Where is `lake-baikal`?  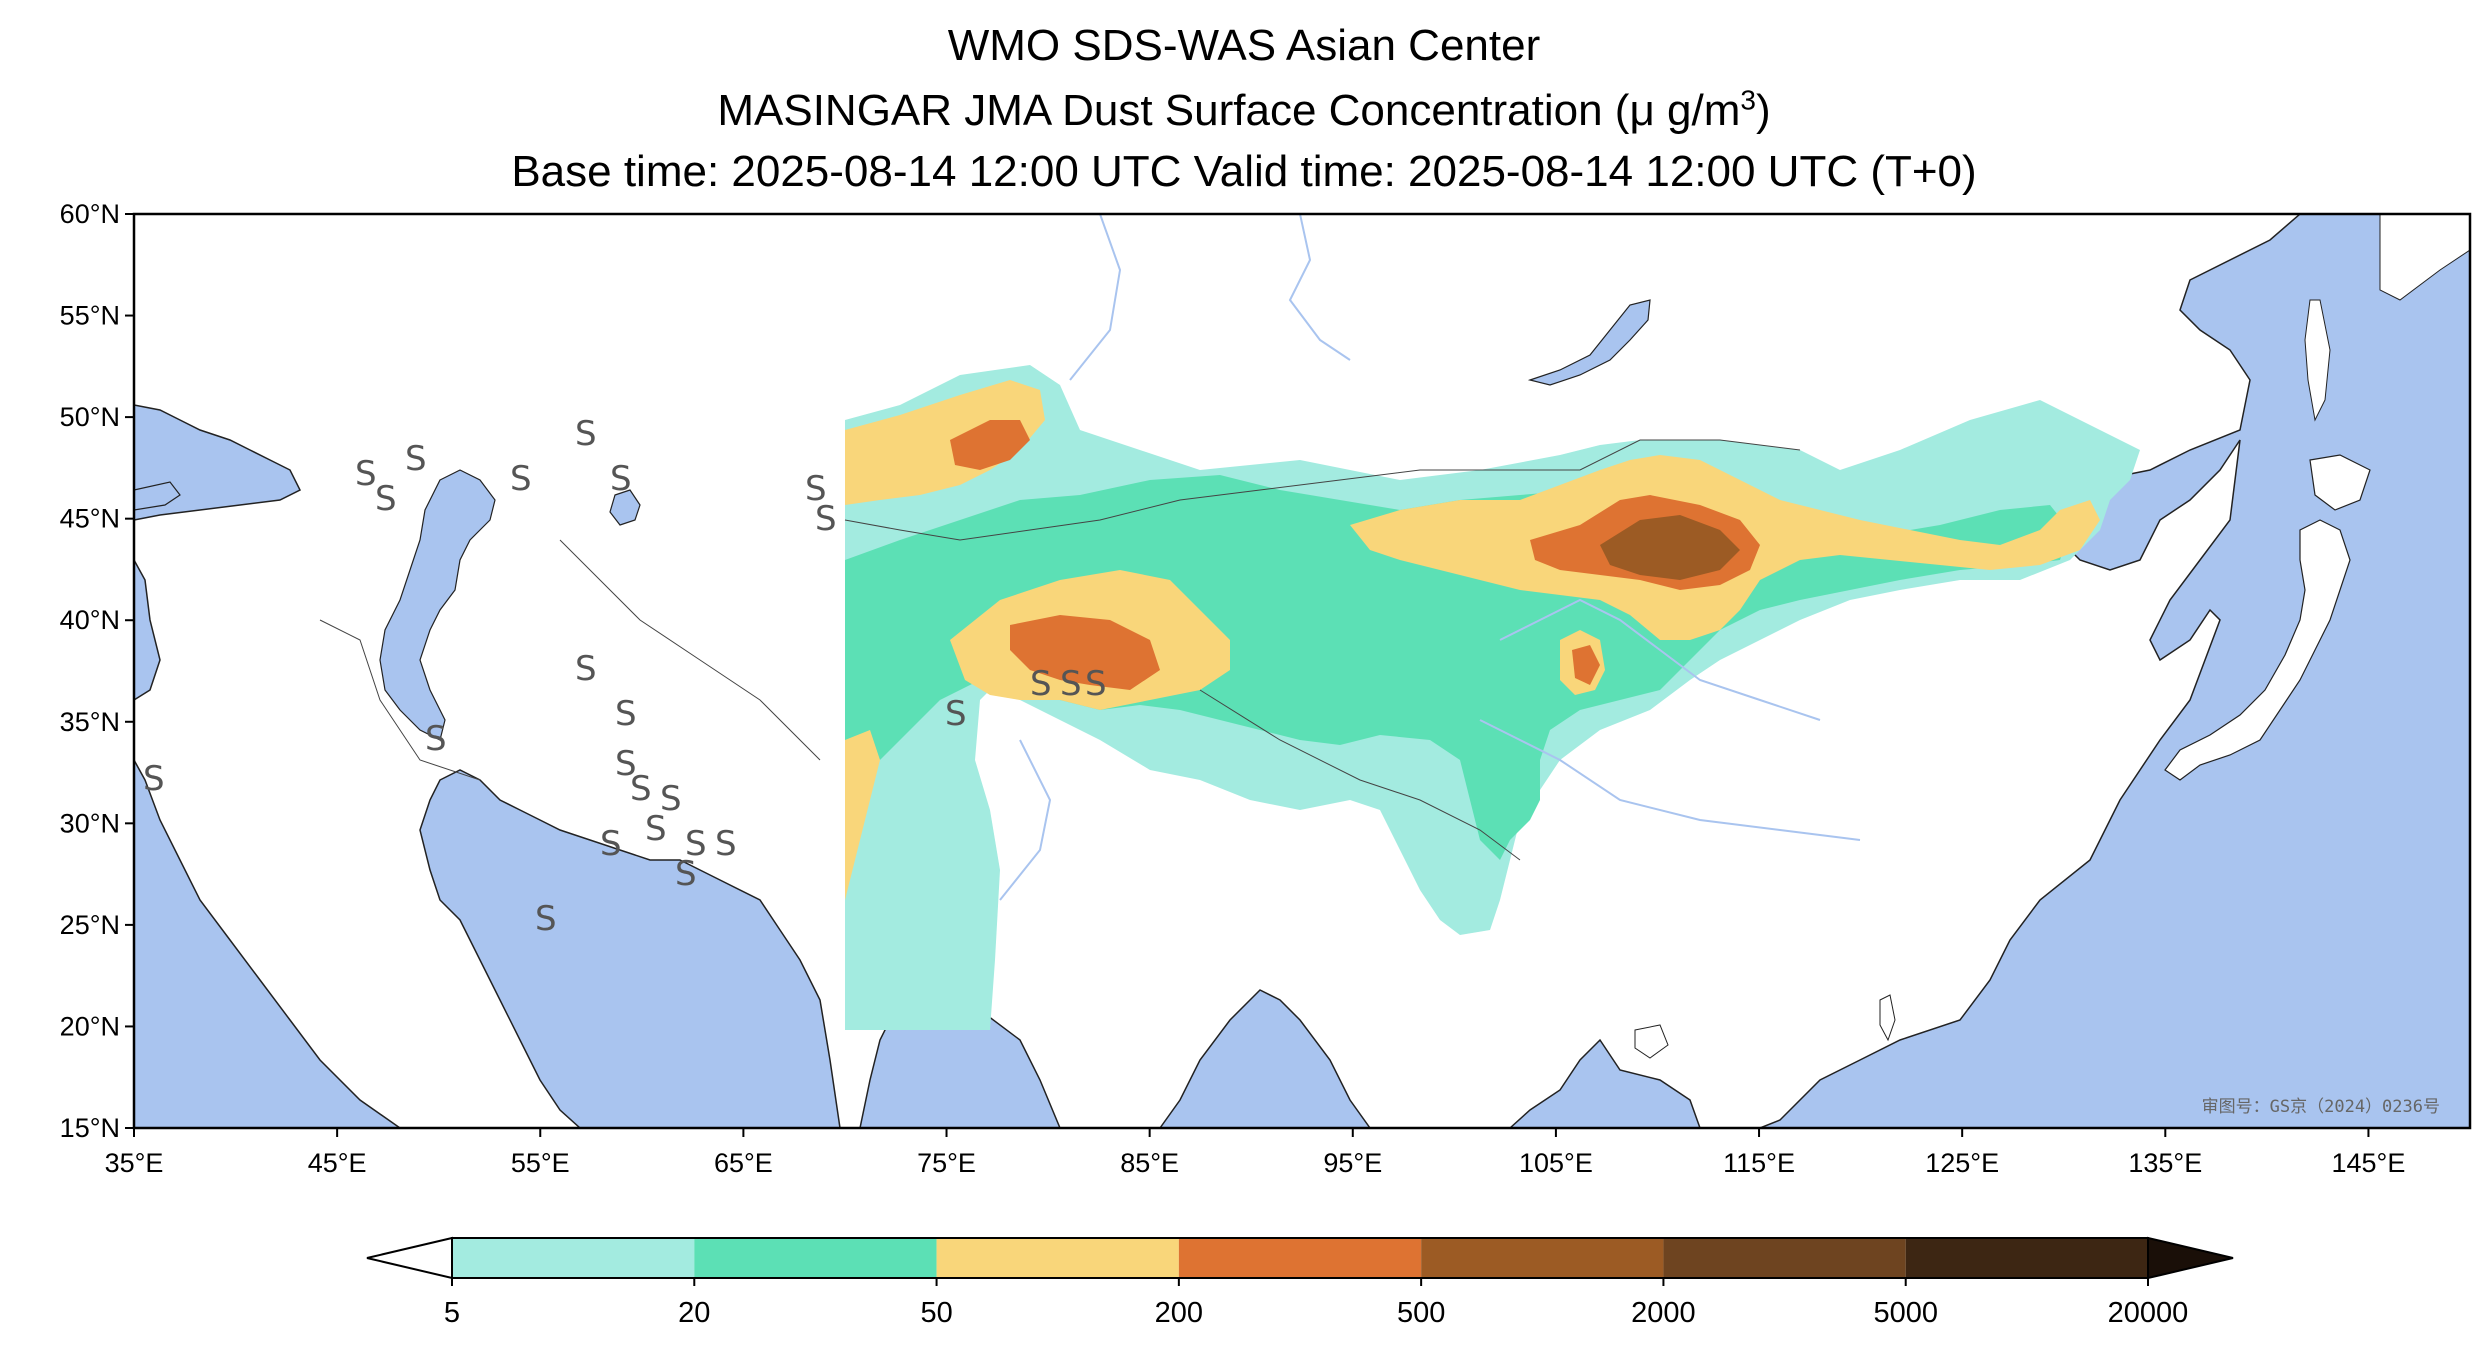
lake-baikal is located at coordinates (1589, 342).